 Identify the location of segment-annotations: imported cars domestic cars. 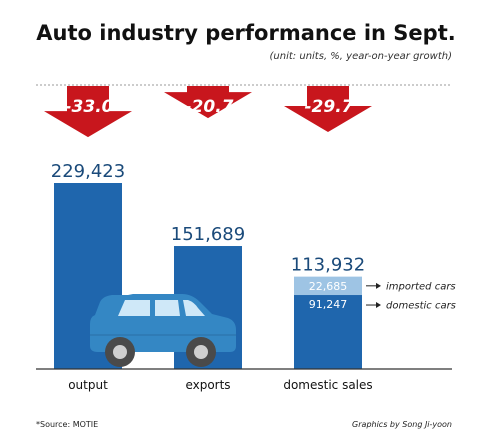
(411, 296).